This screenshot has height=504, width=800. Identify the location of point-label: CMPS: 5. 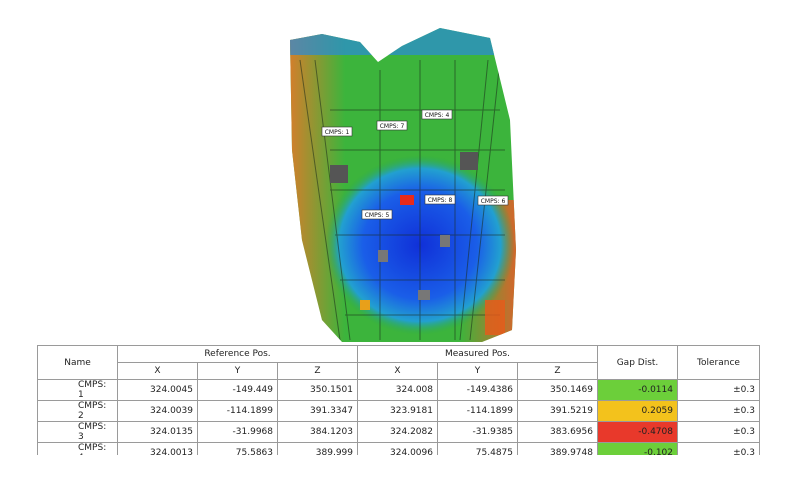
(377, 215).